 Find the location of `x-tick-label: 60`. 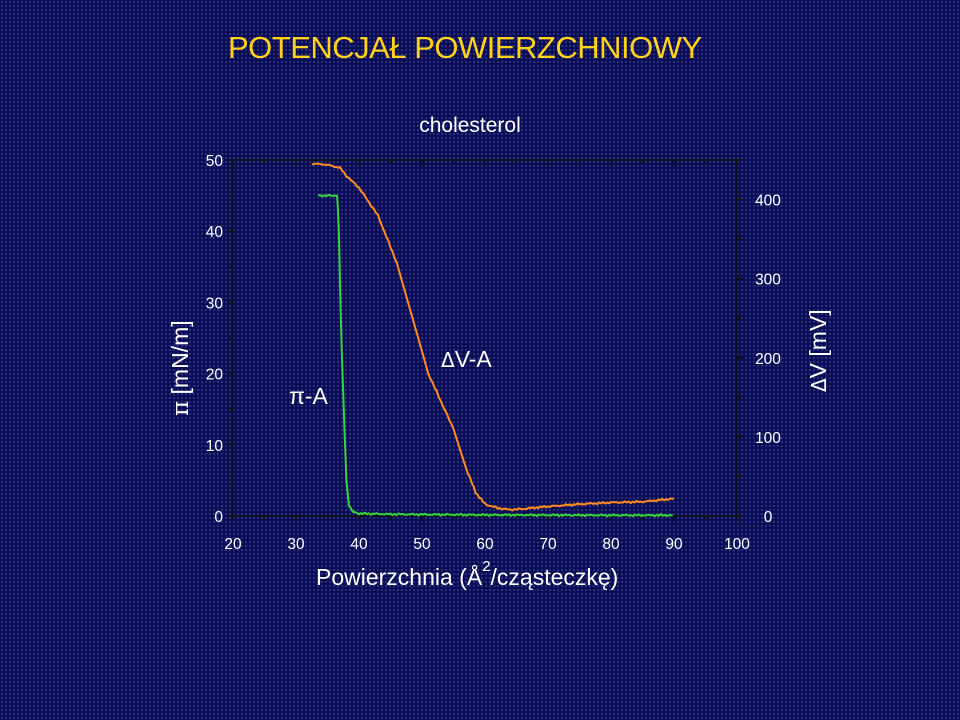

x-tick-label: 60 is located at coordinates (485, 544).